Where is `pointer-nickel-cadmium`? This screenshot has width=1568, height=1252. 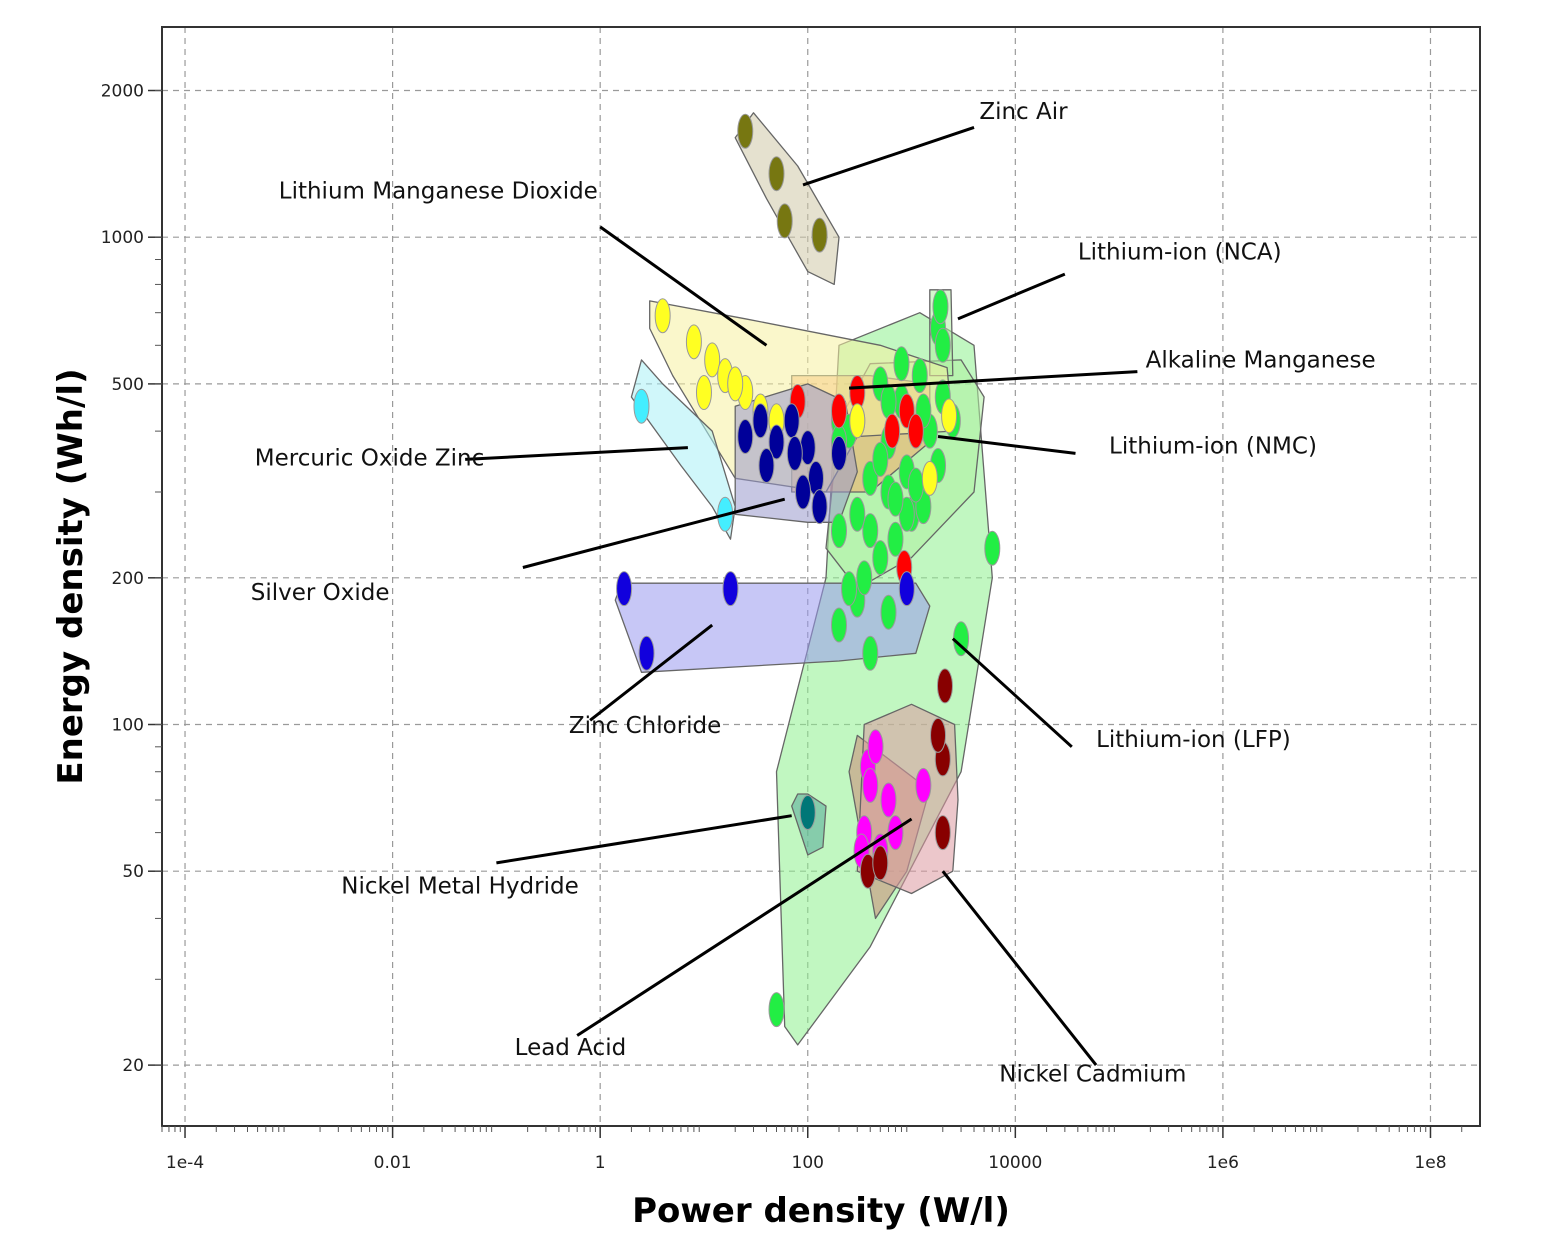 pointer-nickel-cadmium is located at coordinates (1019, 968).